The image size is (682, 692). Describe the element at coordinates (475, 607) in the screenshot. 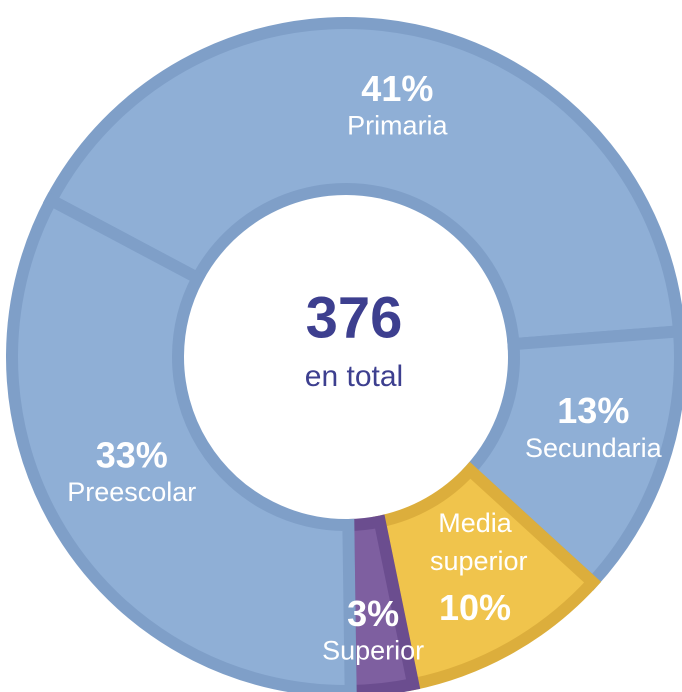

I see `slice-value-label: 10%` at that location.